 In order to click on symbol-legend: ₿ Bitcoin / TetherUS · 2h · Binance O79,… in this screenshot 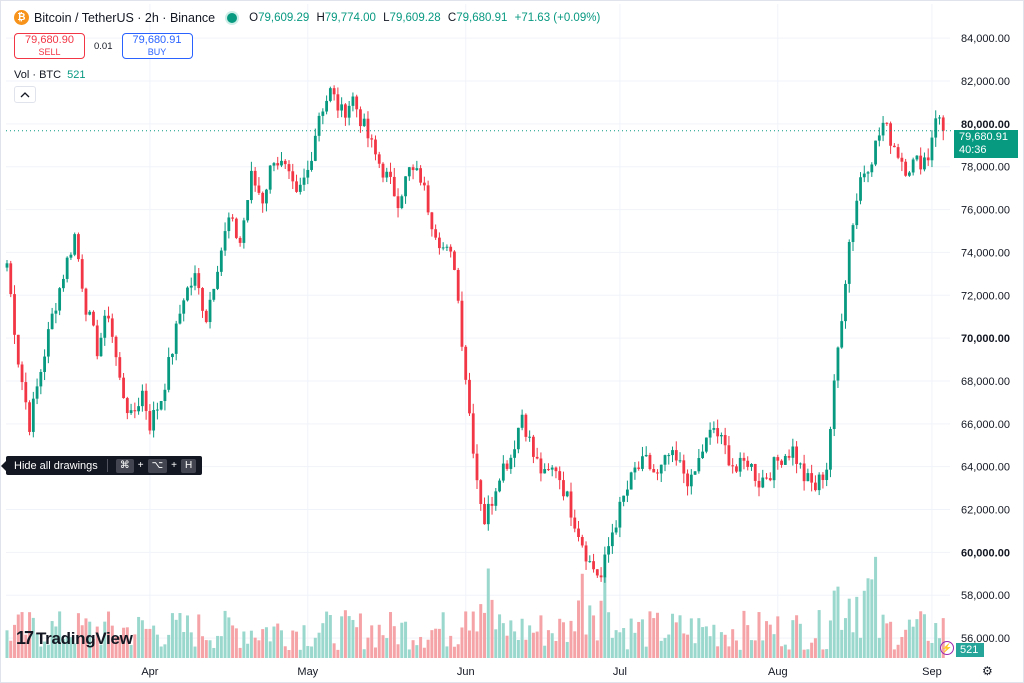, I will do `click(309, 17)`.